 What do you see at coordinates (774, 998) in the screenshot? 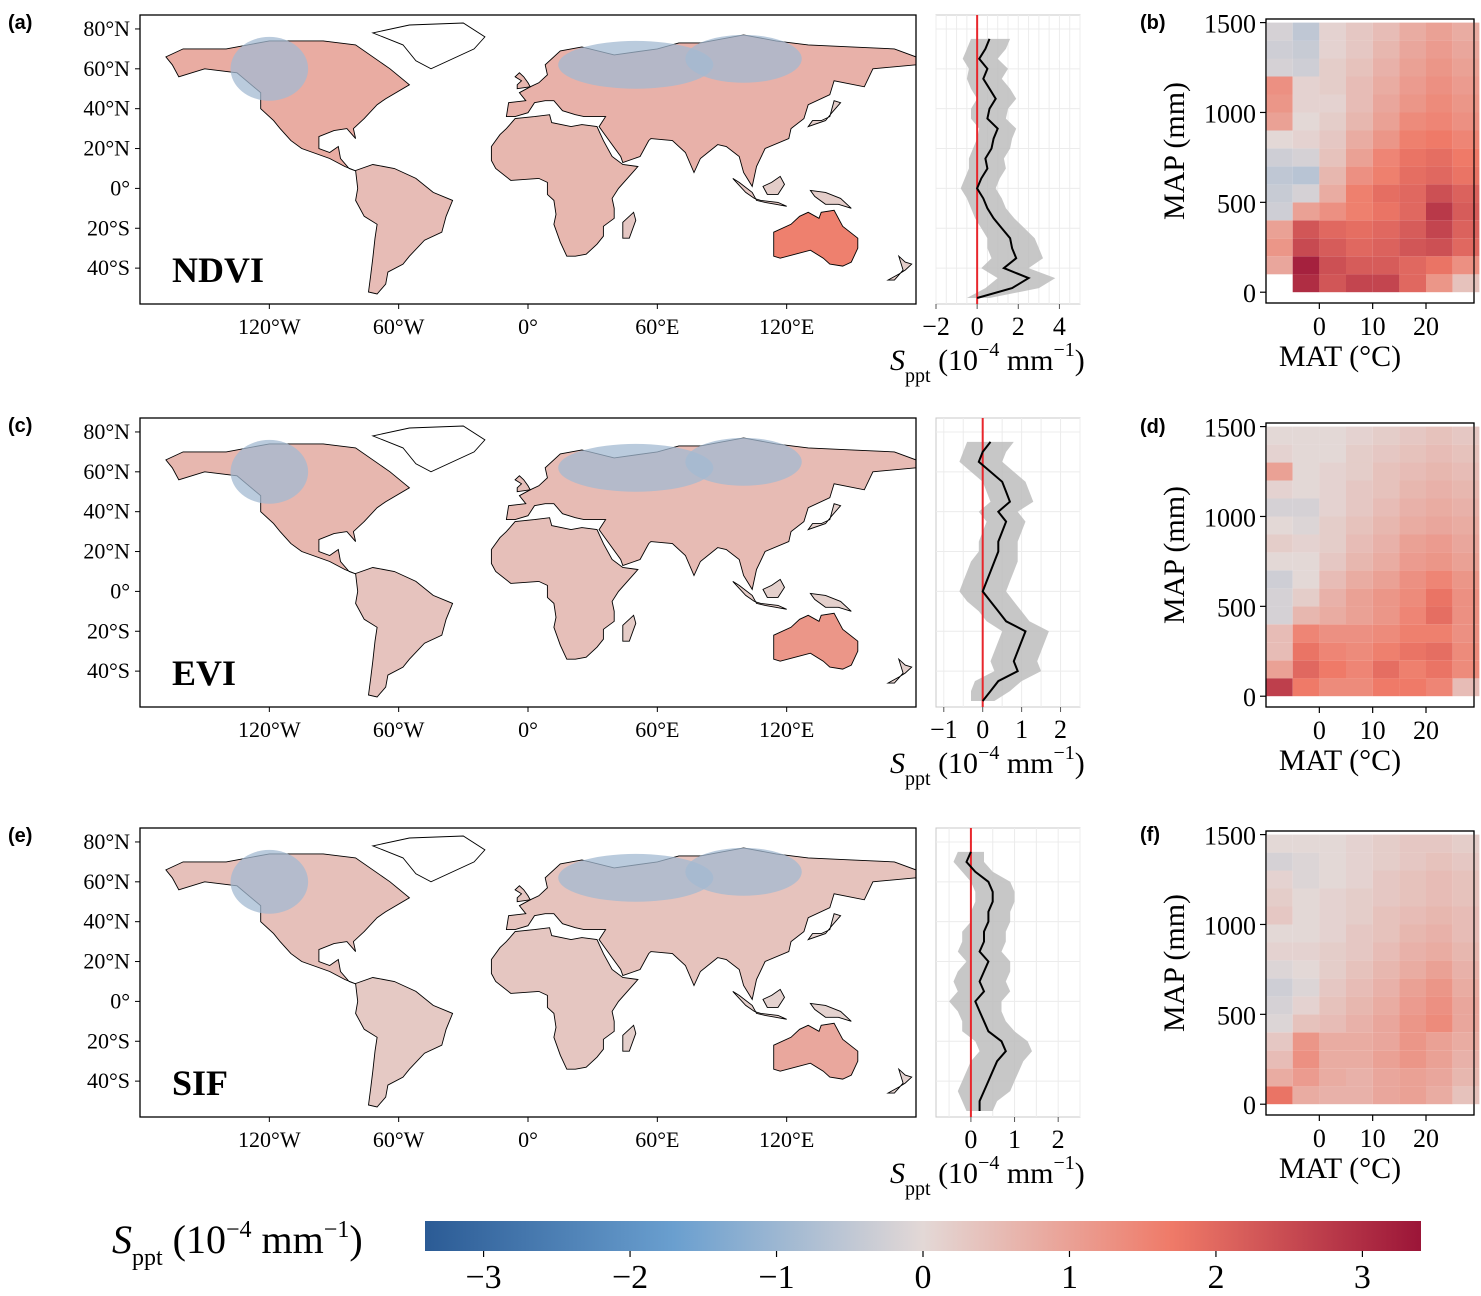
I see `land-borneo` at bounding box center [774, 998].